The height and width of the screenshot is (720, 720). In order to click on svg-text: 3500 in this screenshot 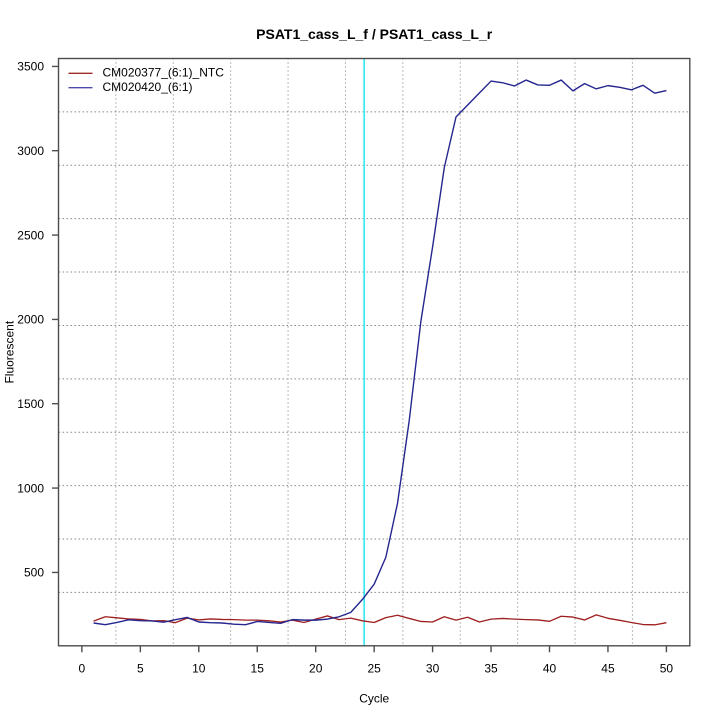, I will do `click(30, 67)`.